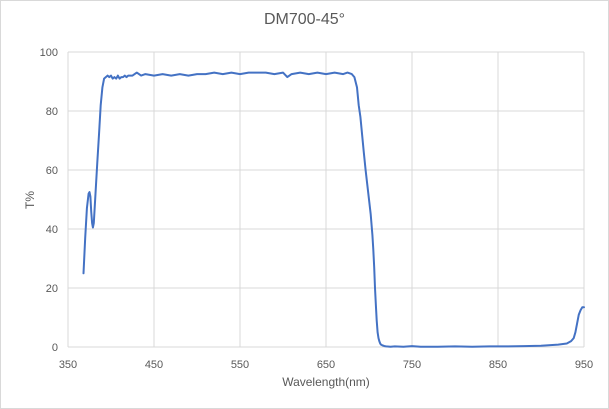  Describe the element at coordinates (52, 112) in the screenshot. I see `y-tick-label: 80` at that location.